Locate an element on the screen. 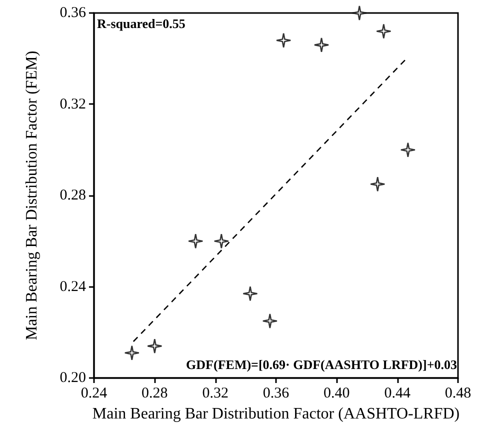 The image size is (495, 433). y-tick-label: 0.20 is located at coordinates (73, 378).